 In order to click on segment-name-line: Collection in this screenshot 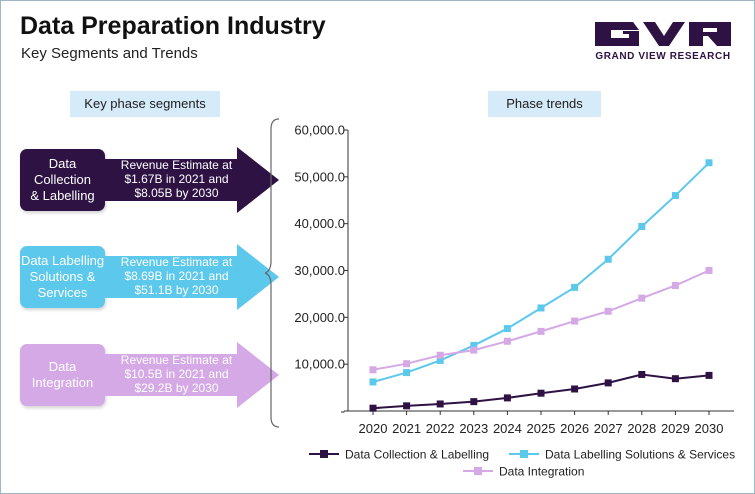, I will do `click(62, 179)`.